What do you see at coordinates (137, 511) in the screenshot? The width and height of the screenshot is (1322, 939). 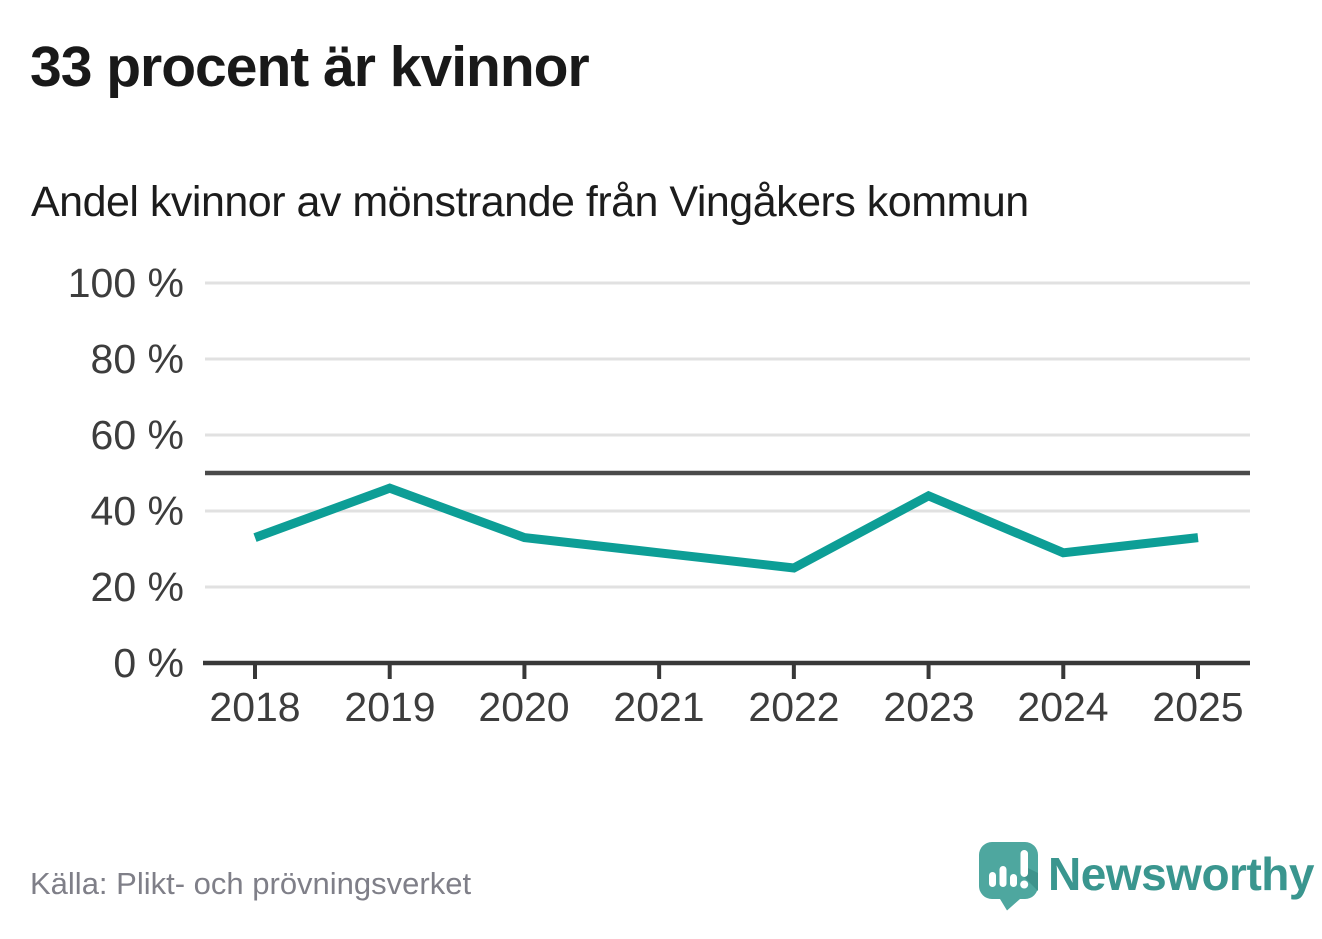 I see `y-axis-label: 40 %` at bounding box center [137, 511].